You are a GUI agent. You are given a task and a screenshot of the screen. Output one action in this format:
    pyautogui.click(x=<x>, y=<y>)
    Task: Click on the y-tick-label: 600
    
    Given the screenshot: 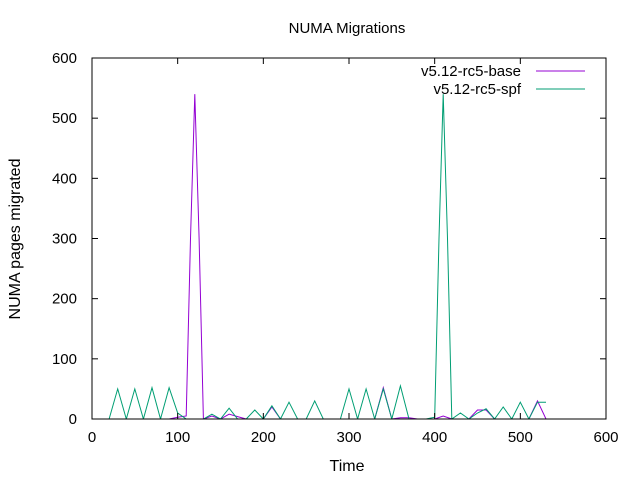 What is the action you would take?
    pyautogui.click(x=64, y=58)
    